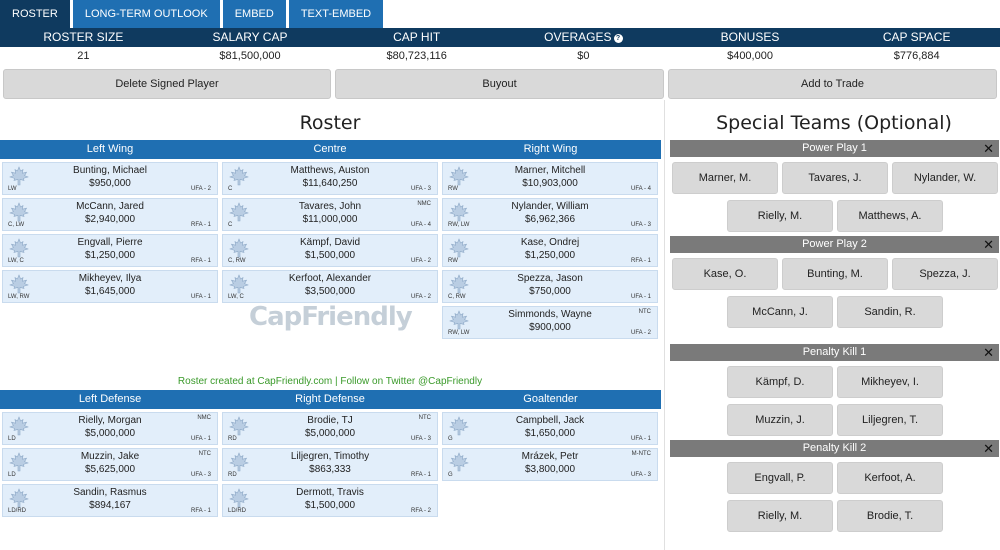  What do you see at coordinates (550, 464) in the screenshot?
I see `player-card: G Mrázek, Petr $3,800,000 M-NTC UFA - 3` at bounding box center [550, 464].